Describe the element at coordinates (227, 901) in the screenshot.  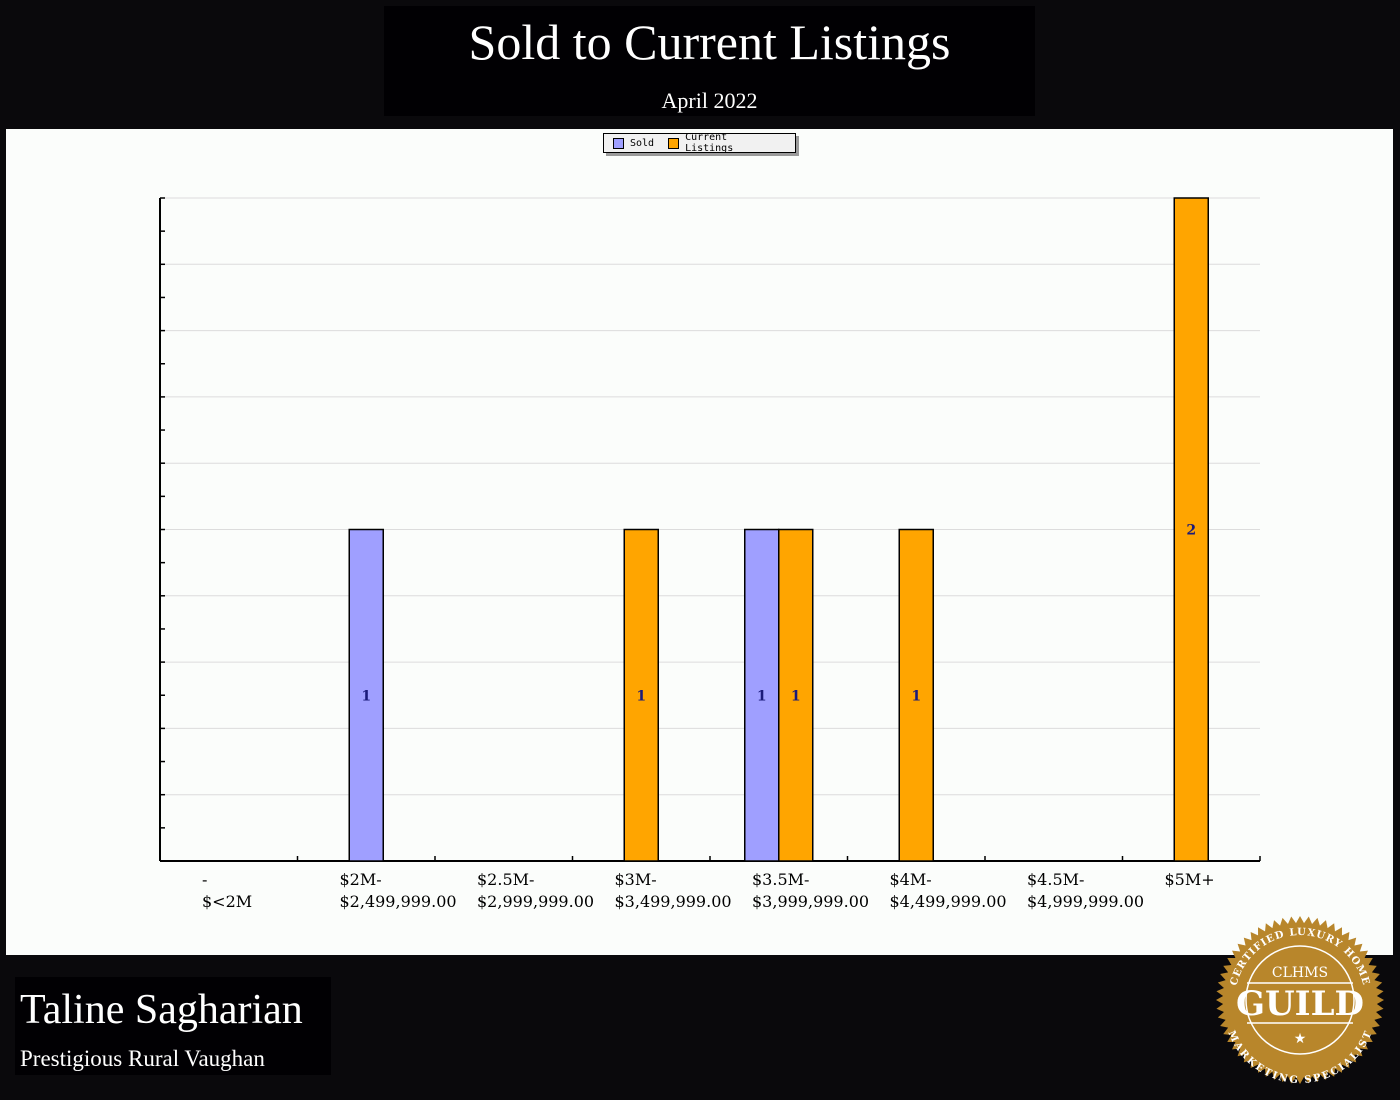
I see `x-tick-label: $<2M` at that location.